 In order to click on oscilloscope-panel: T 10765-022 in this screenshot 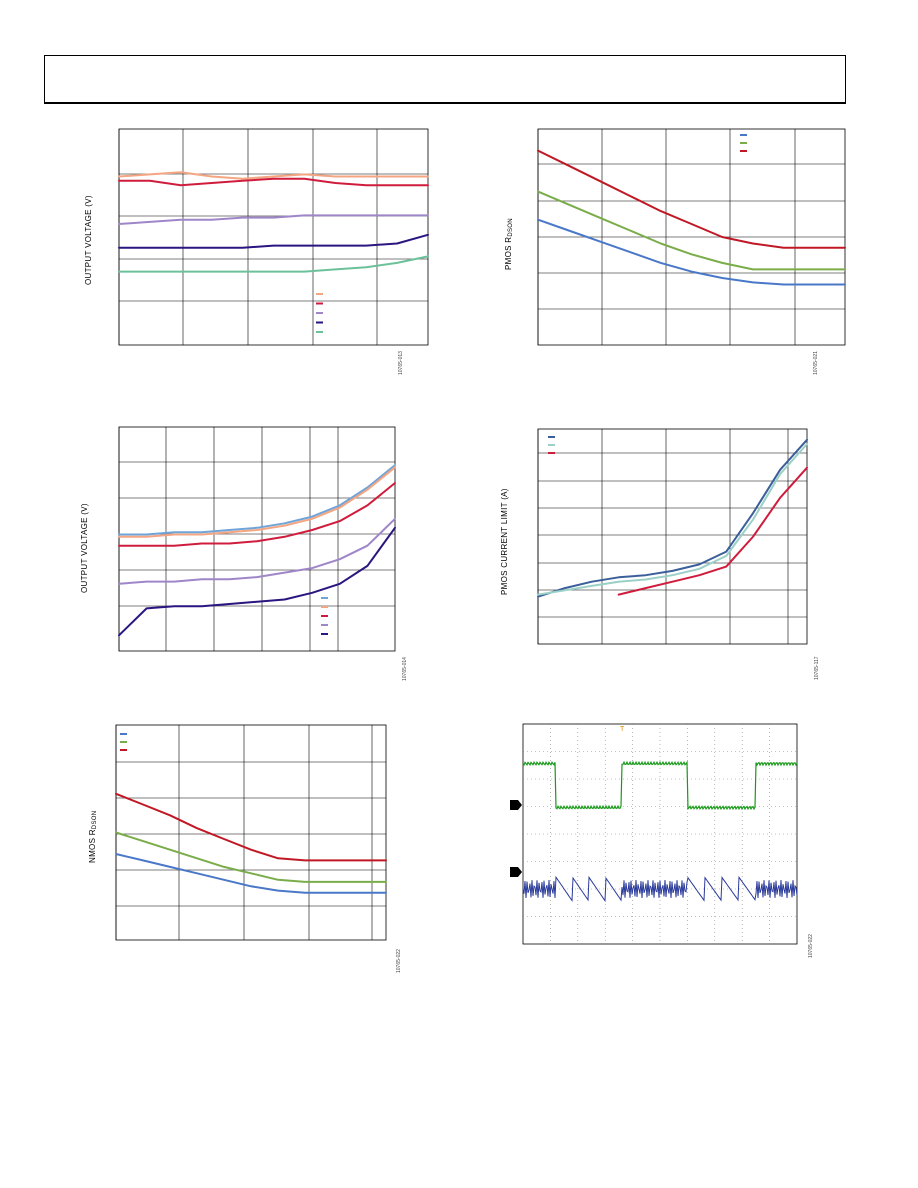, I will do `click(670, 847)`.